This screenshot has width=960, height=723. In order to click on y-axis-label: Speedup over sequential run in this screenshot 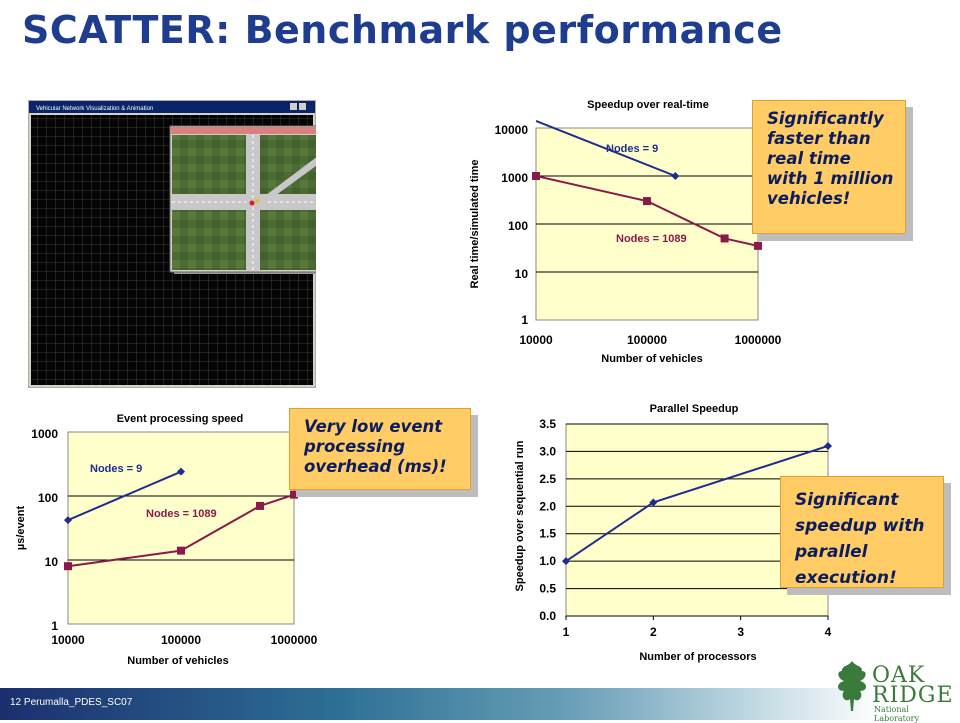, I will do `click(520, 515)`.